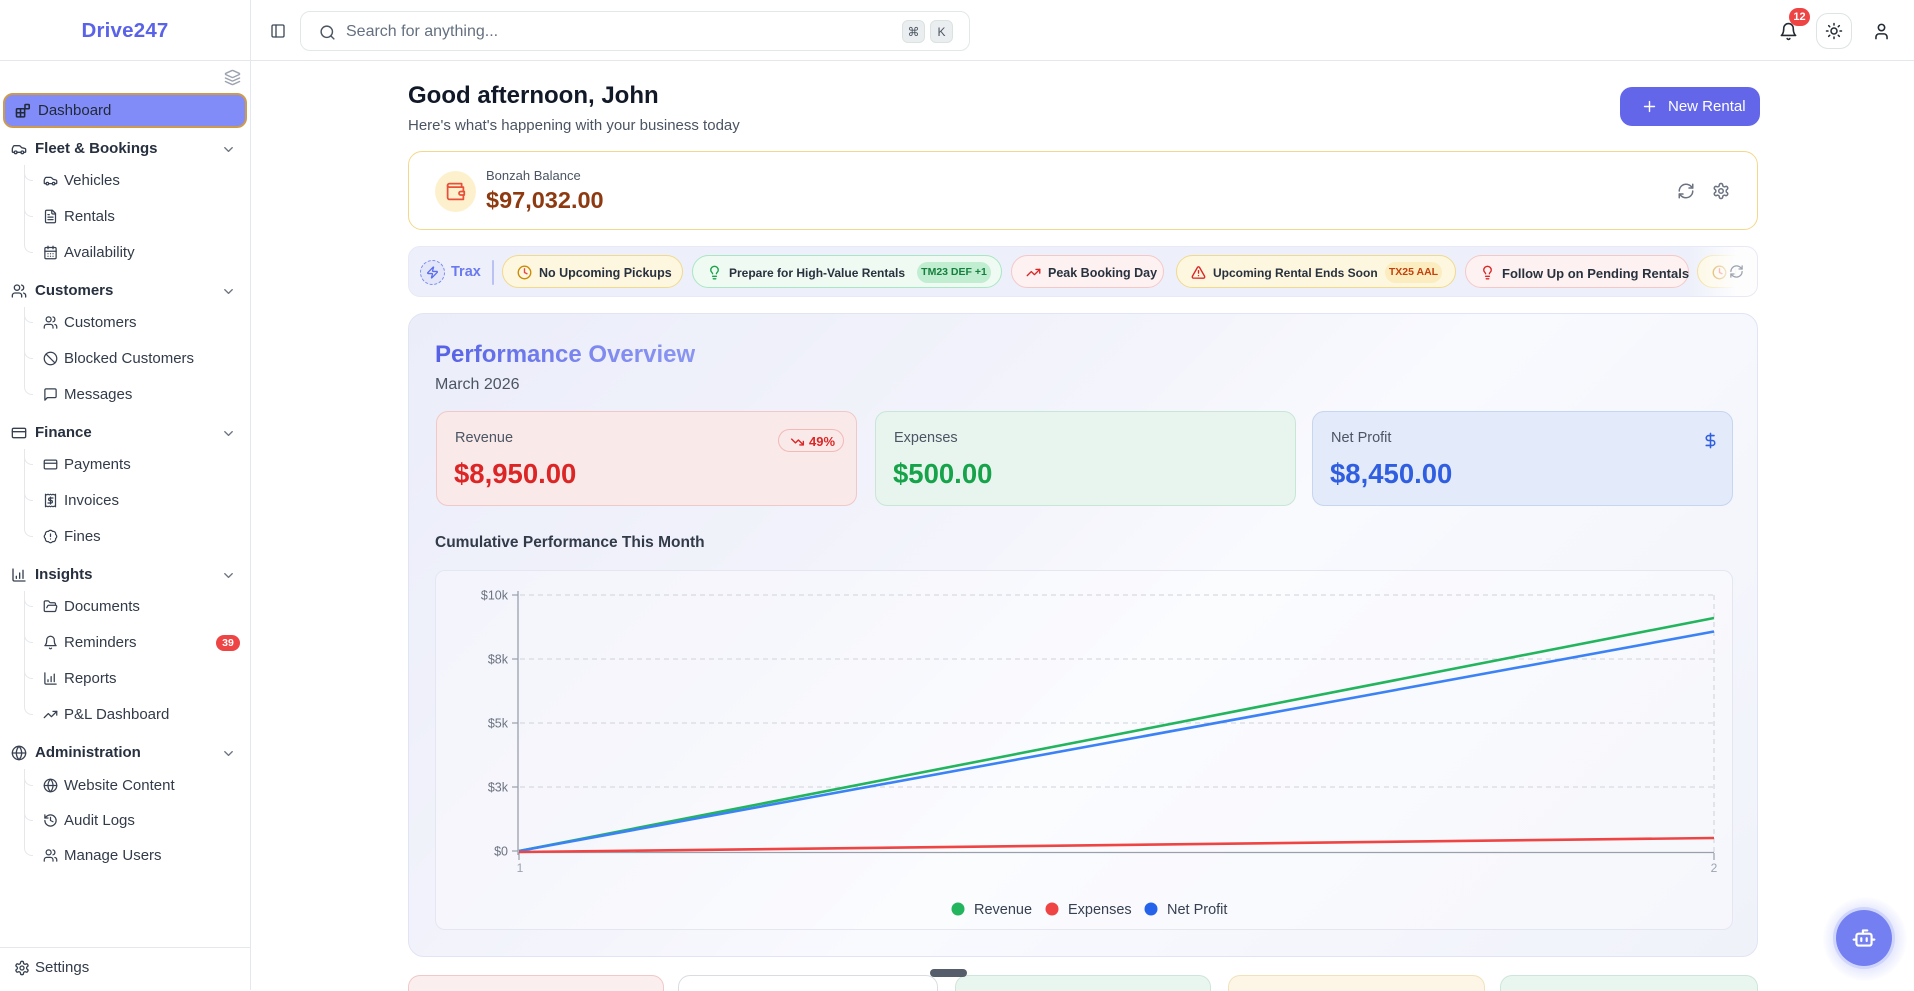 This screenshot has width=1914, height=991. I want to click on svg-text: Expenses, so click(1100, 910).